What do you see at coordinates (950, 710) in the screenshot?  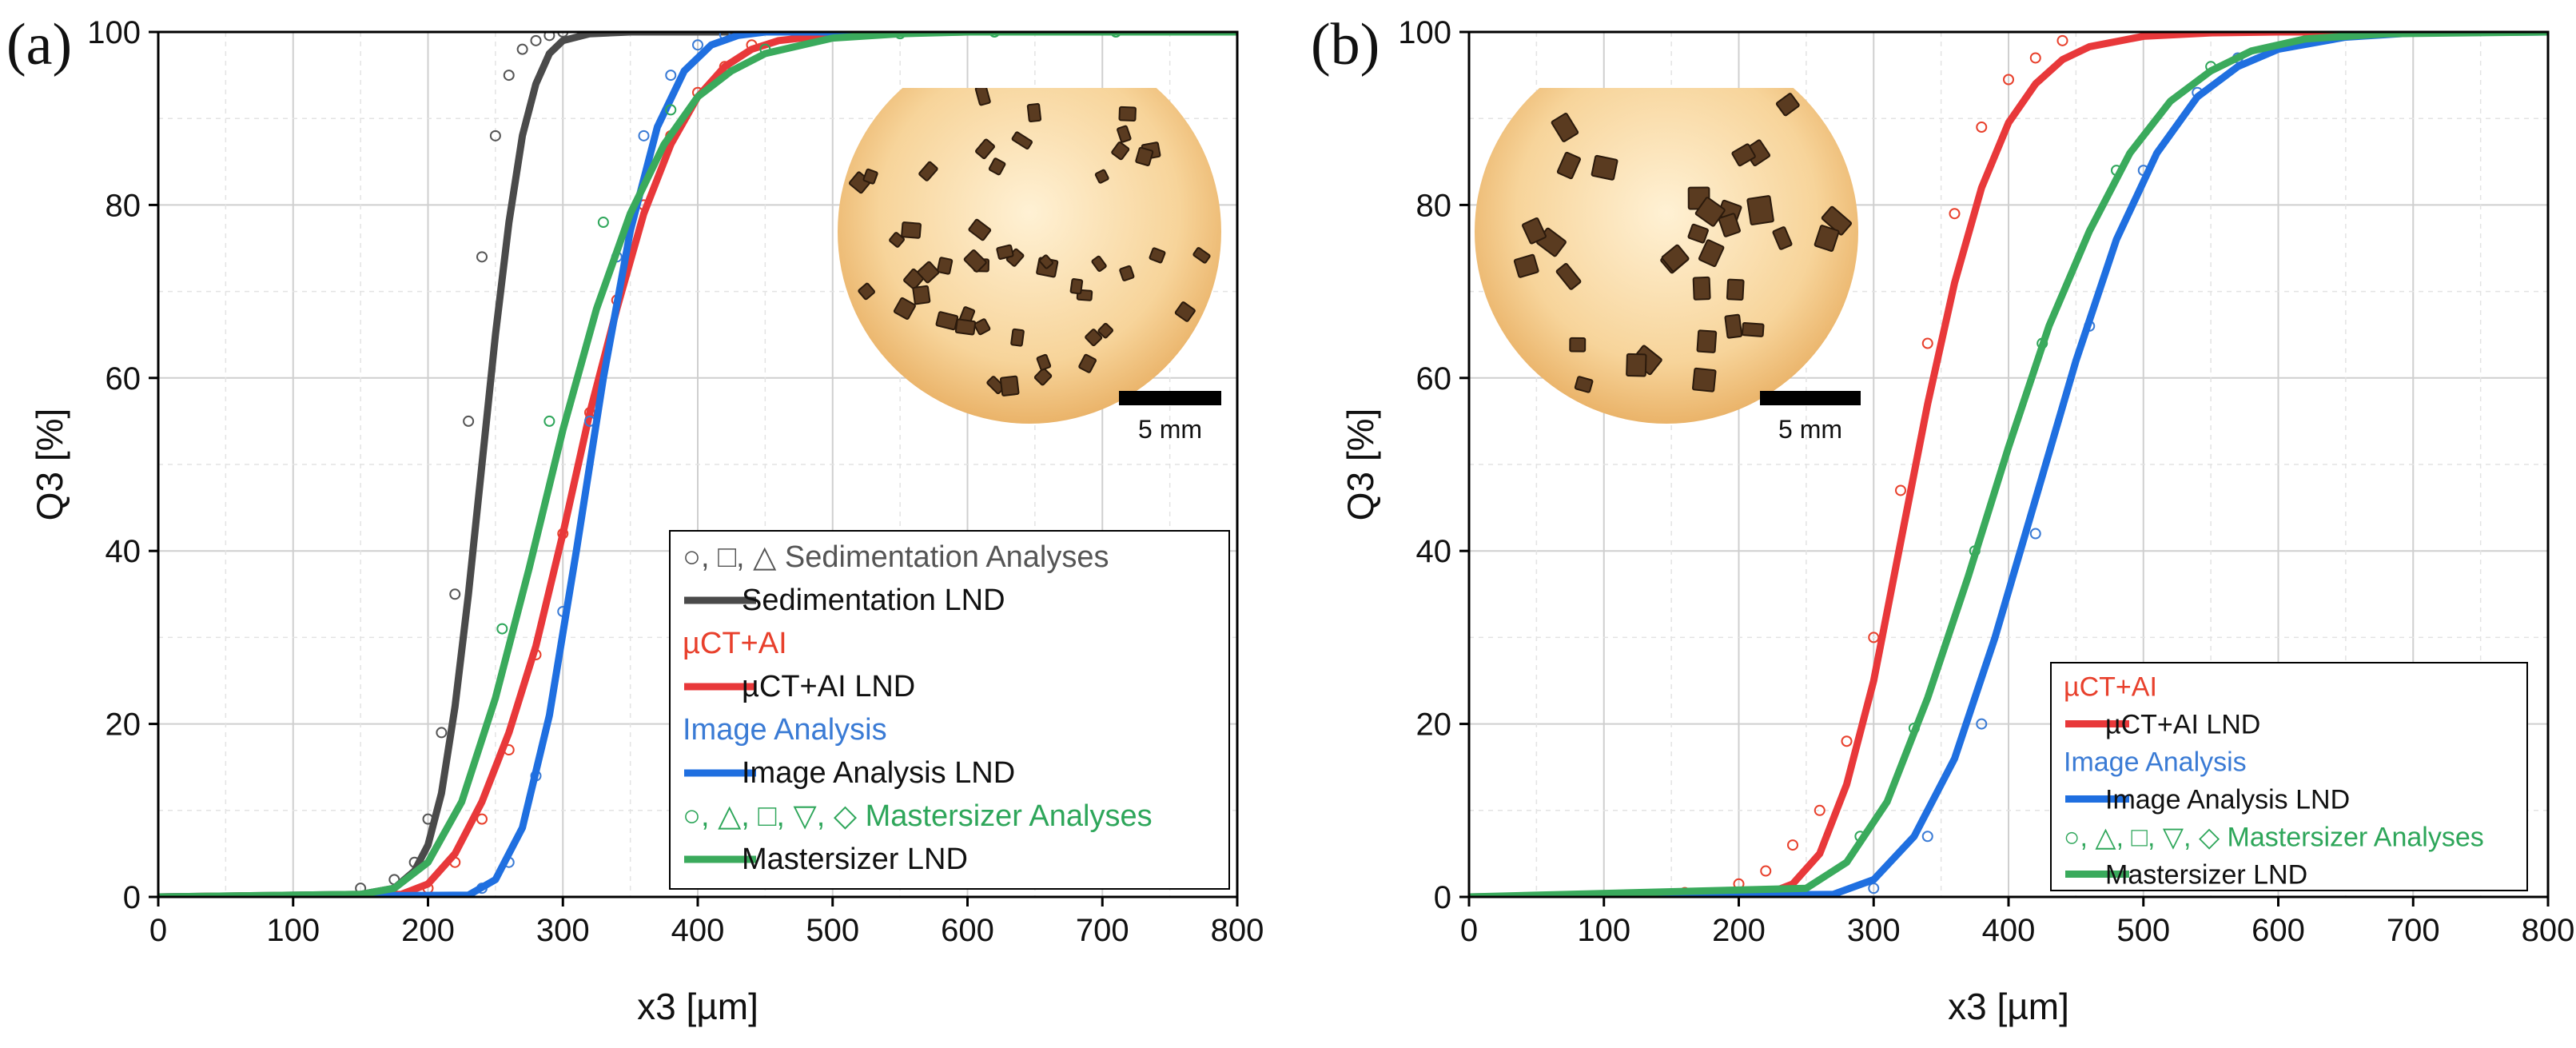 I see `legend-box` at bounding box center [950, 710].